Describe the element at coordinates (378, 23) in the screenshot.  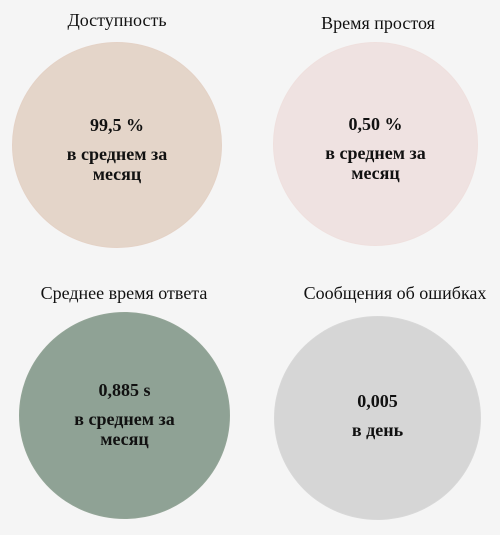
I see `downtime-title: Время простоя` at that location.